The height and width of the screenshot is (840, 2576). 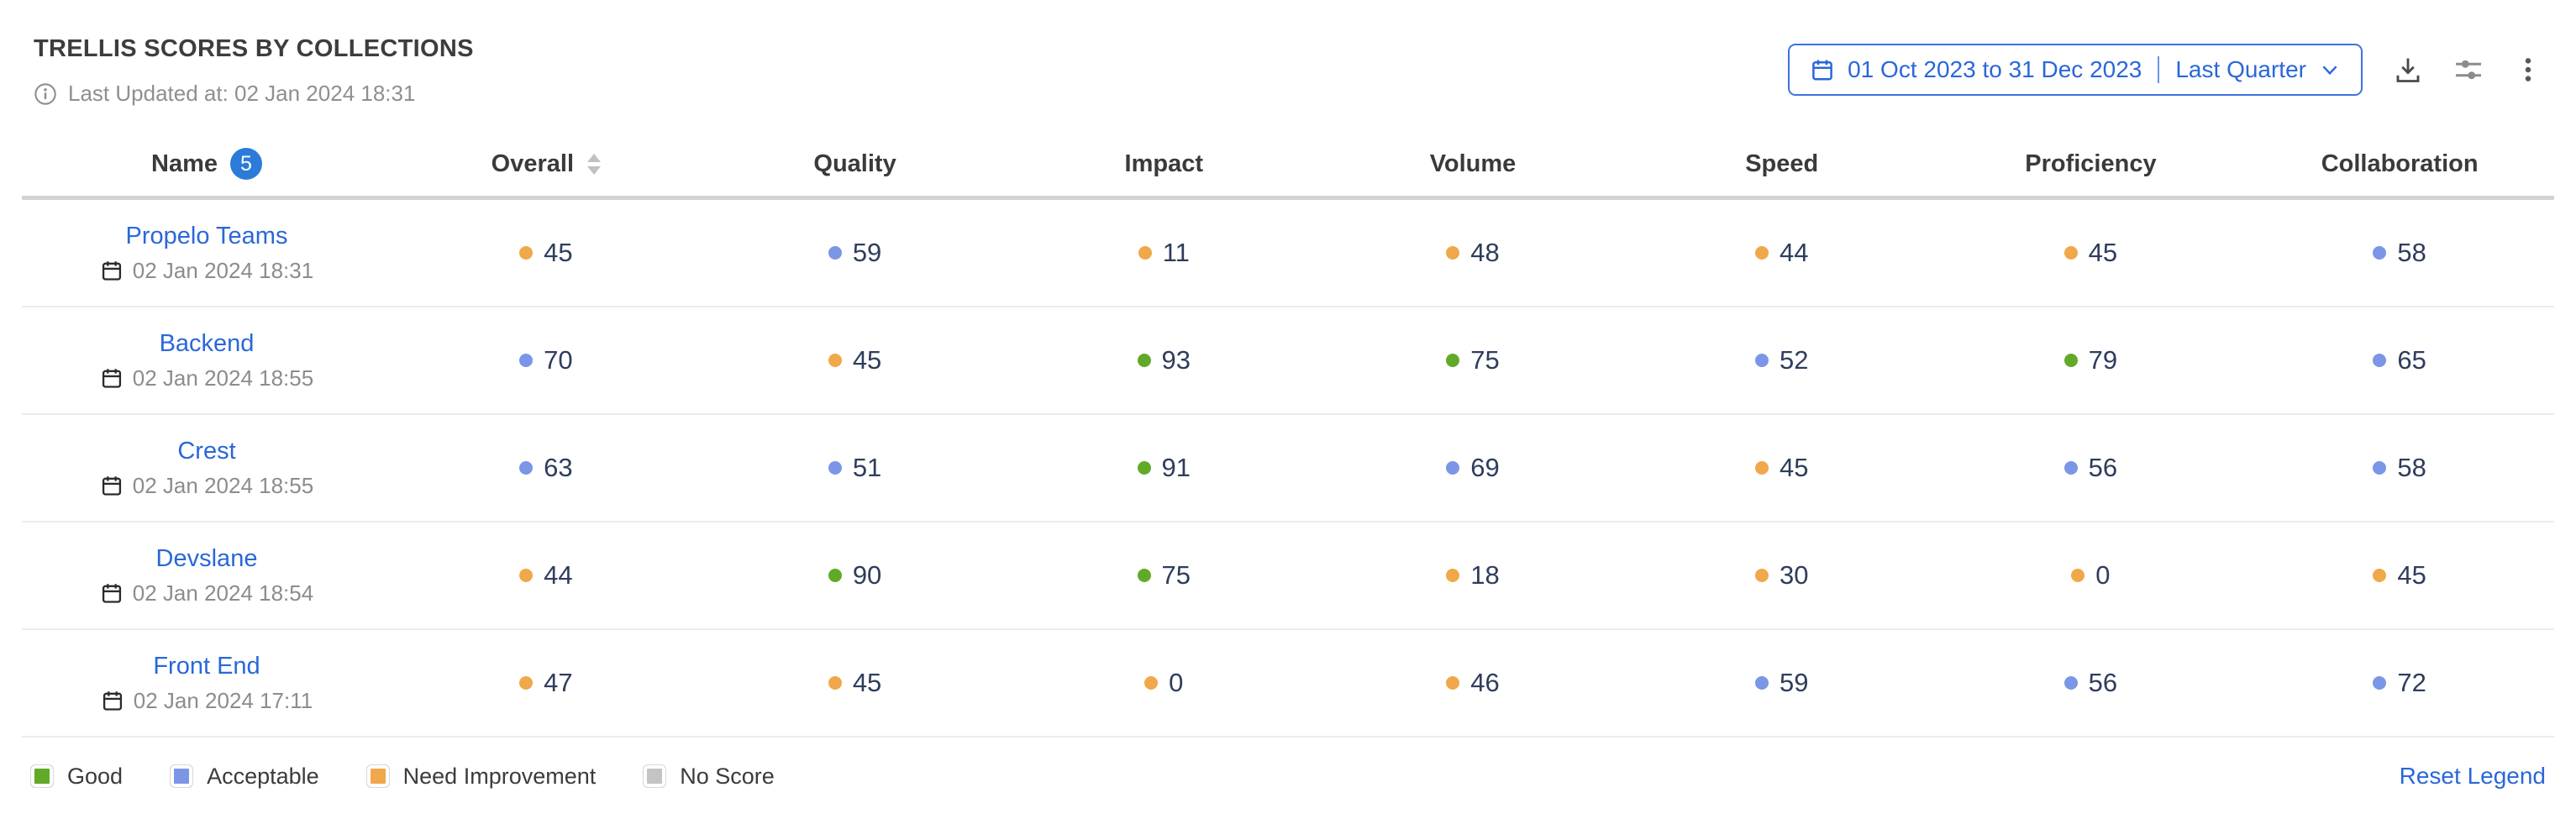 I want to click on reset-legend-link: Reset Legend, so click(x=2472, y=776).